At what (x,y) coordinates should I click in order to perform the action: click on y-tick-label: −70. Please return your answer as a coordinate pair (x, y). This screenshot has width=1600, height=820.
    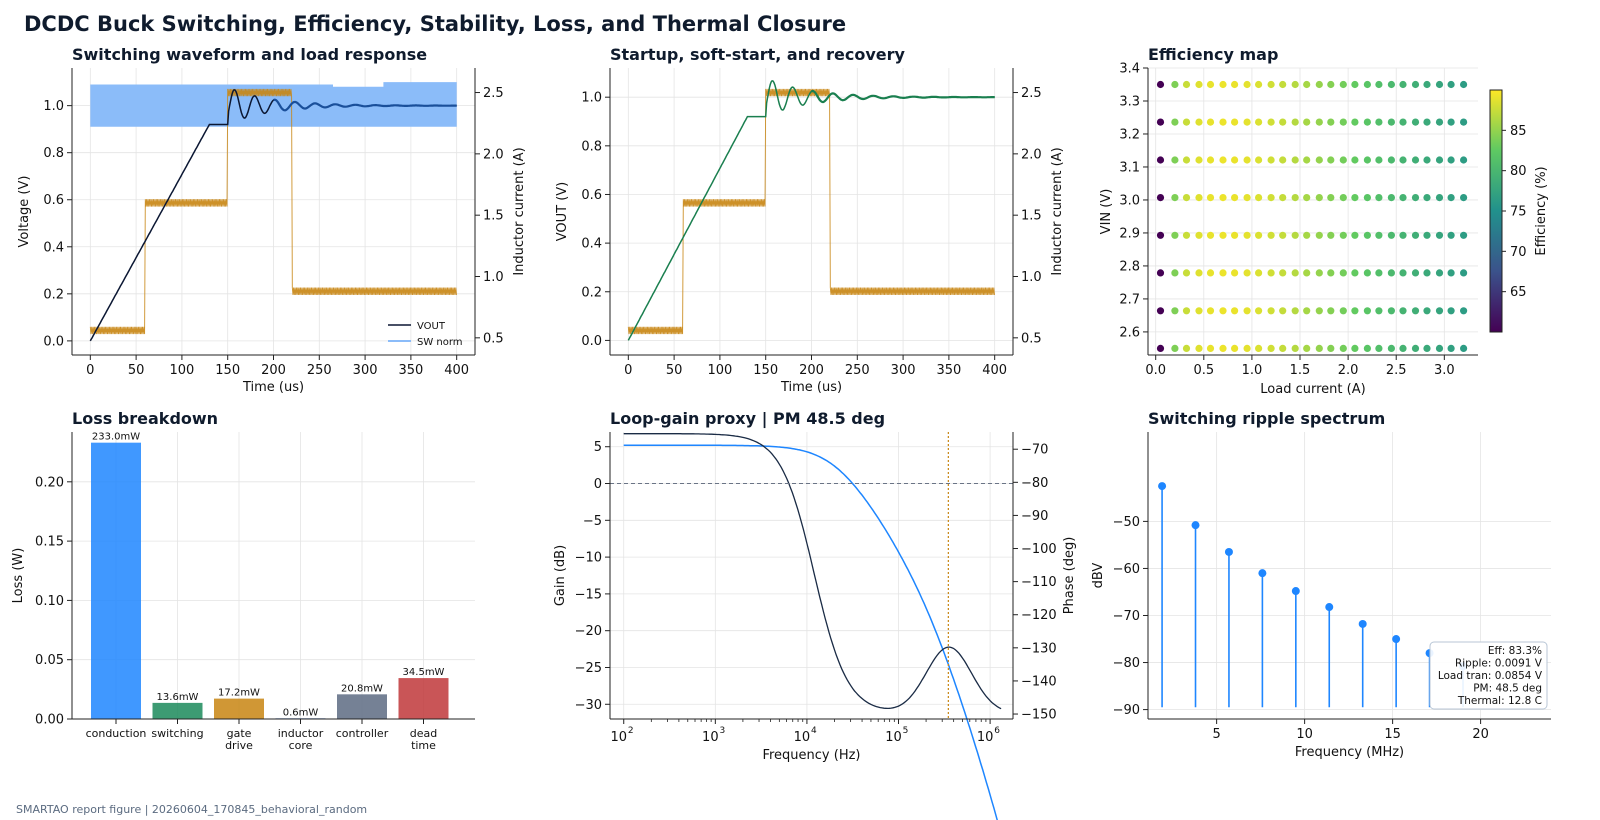
    Looking at the image, I should click on (1126, 616).